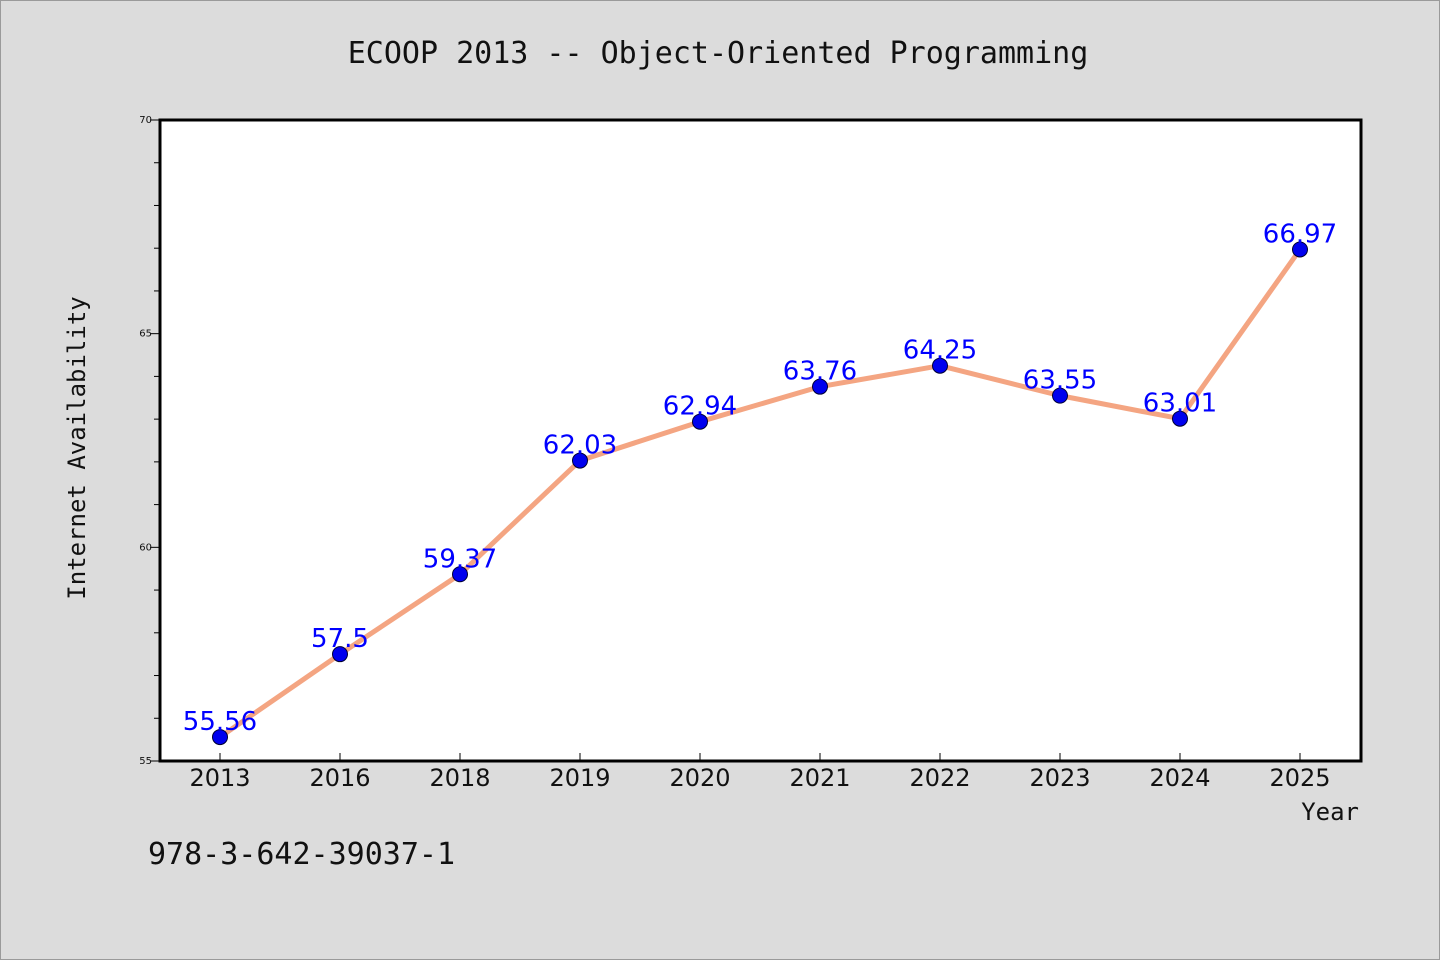 Image resolution: width=1440 pixels, height=960 pixels. Describe the element at coordinates (145, 120) in the screenshot. I see `y-tick-label: 70` at that location.